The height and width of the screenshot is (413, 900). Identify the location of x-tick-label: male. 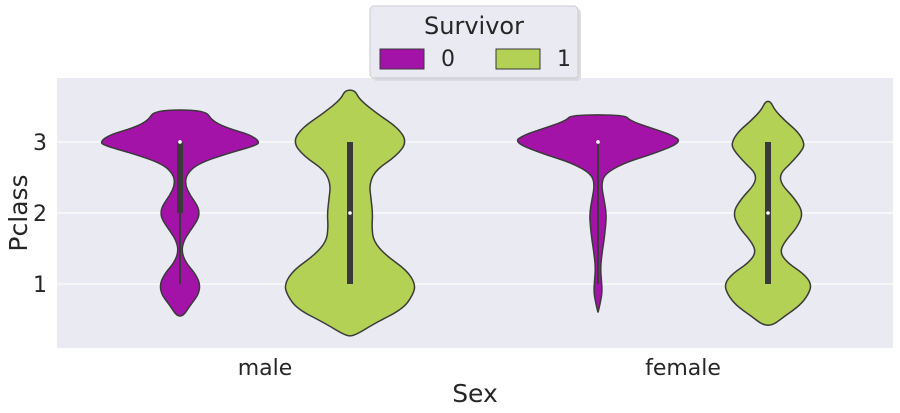
(265, 368).